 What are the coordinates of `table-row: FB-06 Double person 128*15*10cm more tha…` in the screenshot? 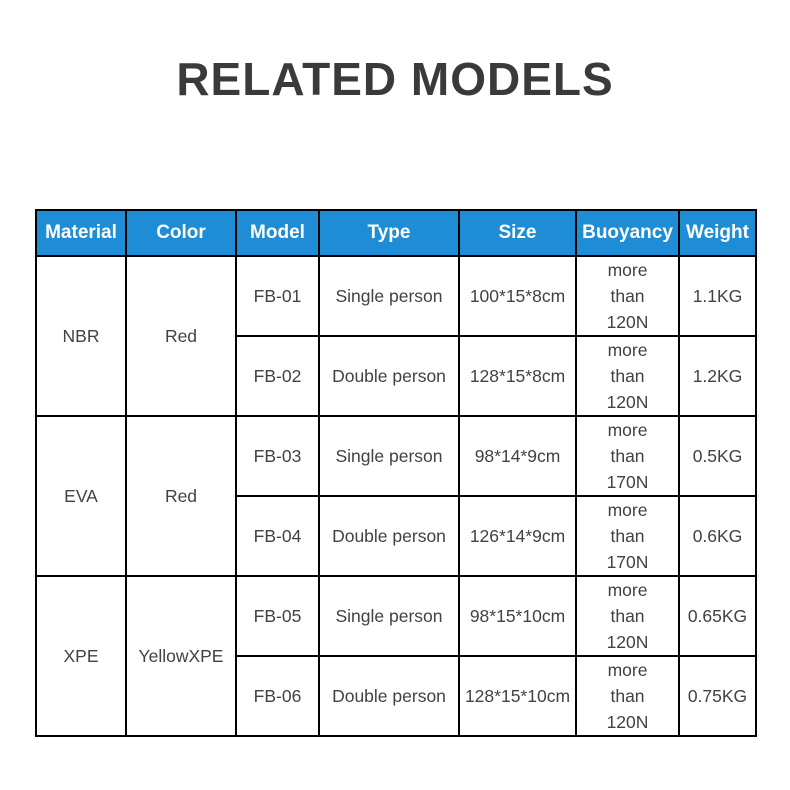 It's located at (396, 696).